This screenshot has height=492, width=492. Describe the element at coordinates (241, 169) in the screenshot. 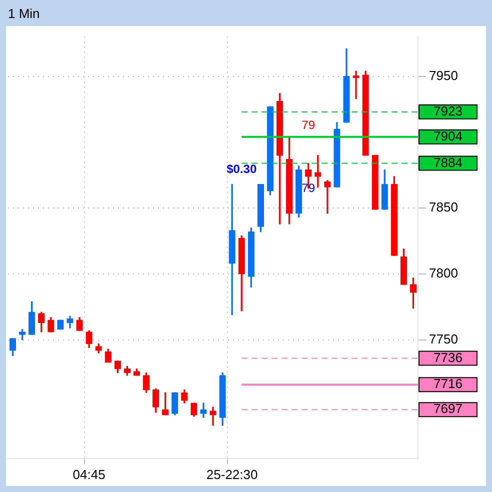

I see `annotation: $0.30` at that location.